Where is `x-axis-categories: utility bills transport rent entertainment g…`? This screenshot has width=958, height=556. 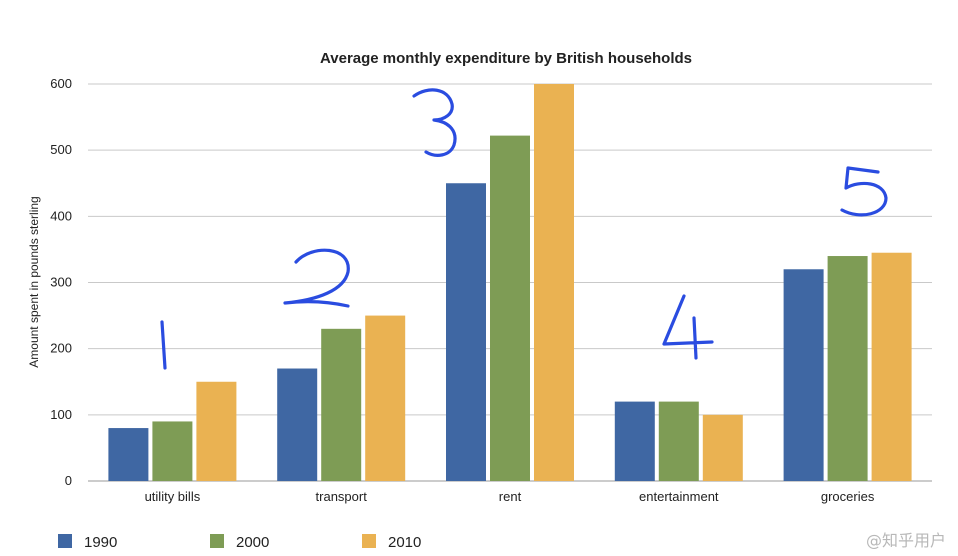 x-axis-categories: utility bills transport rent entertainment g… is located at coordinates (510, 496).